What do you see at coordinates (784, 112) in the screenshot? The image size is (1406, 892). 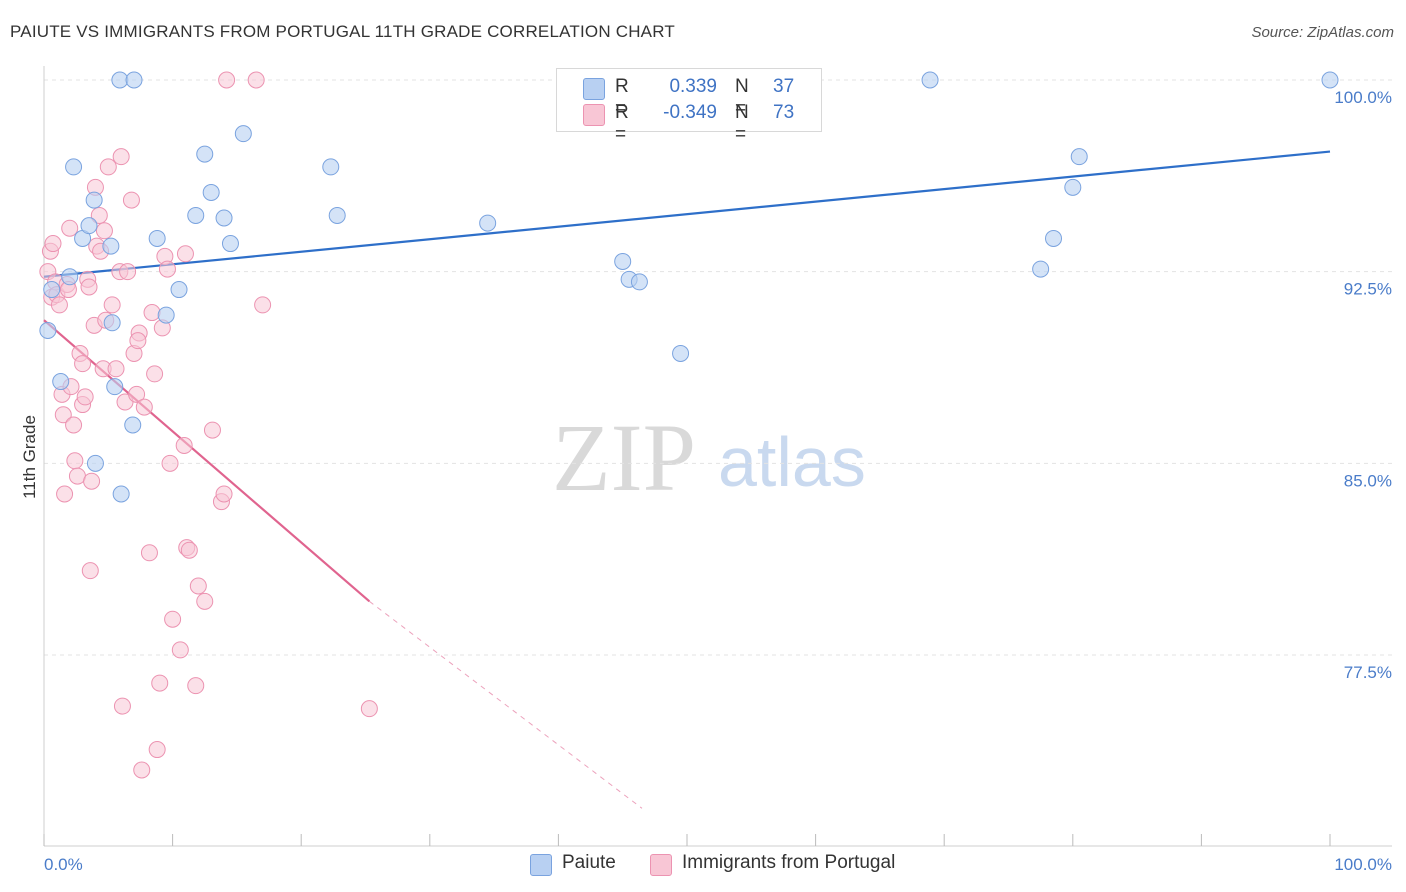 I see `legend-n-value: 73` at bounding box center [784, 112].